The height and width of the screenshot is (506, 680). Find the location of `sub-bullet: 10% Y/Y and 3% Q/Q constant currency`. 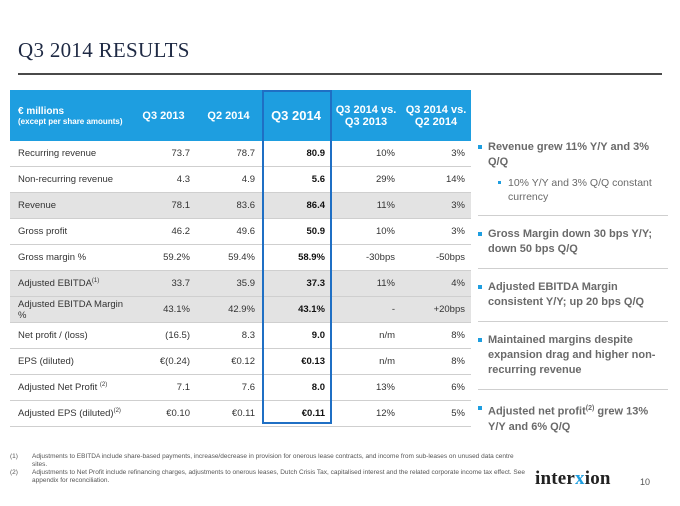

sub-bullet: 10% Y/Y and 3% Q/Q constant currency is located at coordinates (578, 190).